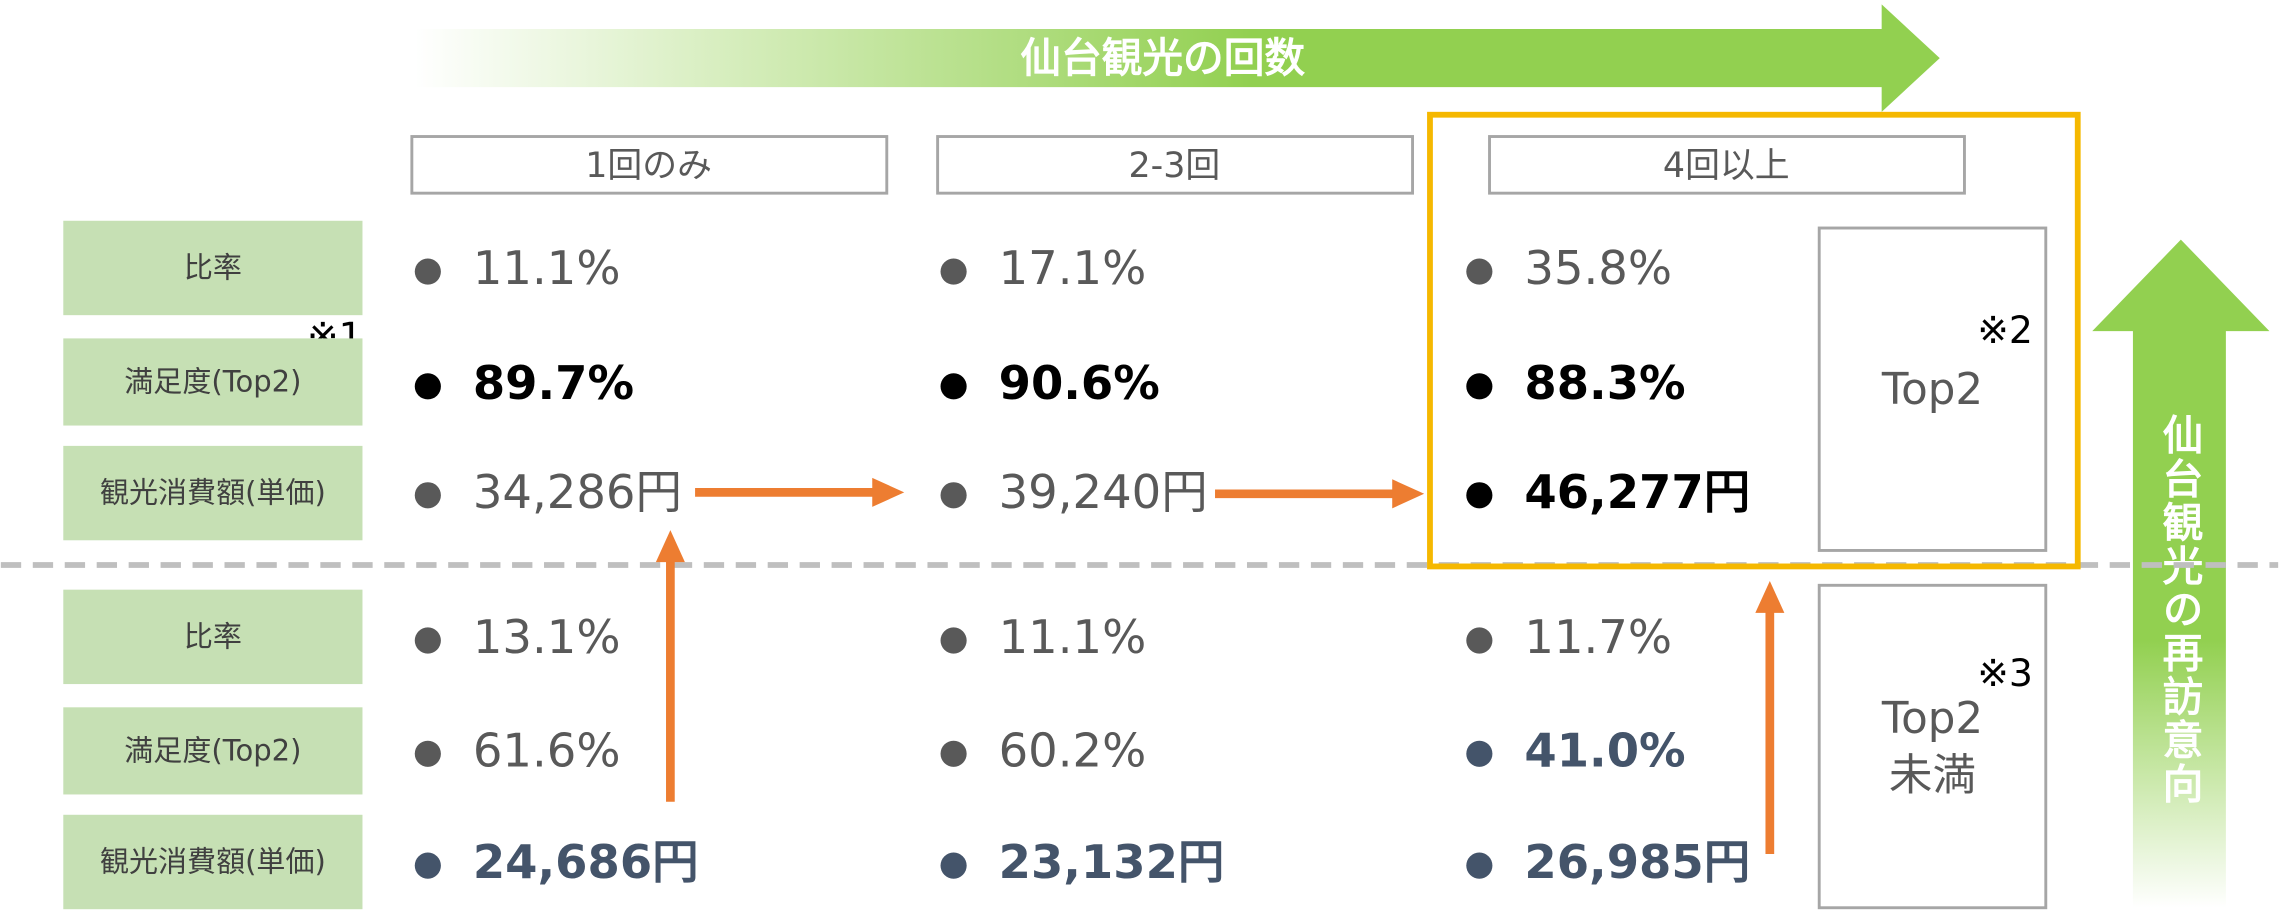 The height and width of the screenshot is (915, 2279). What do you see at coordinates (1637, 492) in the screenshot?
I see `value: 46,277円` at bounding box center [1637, 492].